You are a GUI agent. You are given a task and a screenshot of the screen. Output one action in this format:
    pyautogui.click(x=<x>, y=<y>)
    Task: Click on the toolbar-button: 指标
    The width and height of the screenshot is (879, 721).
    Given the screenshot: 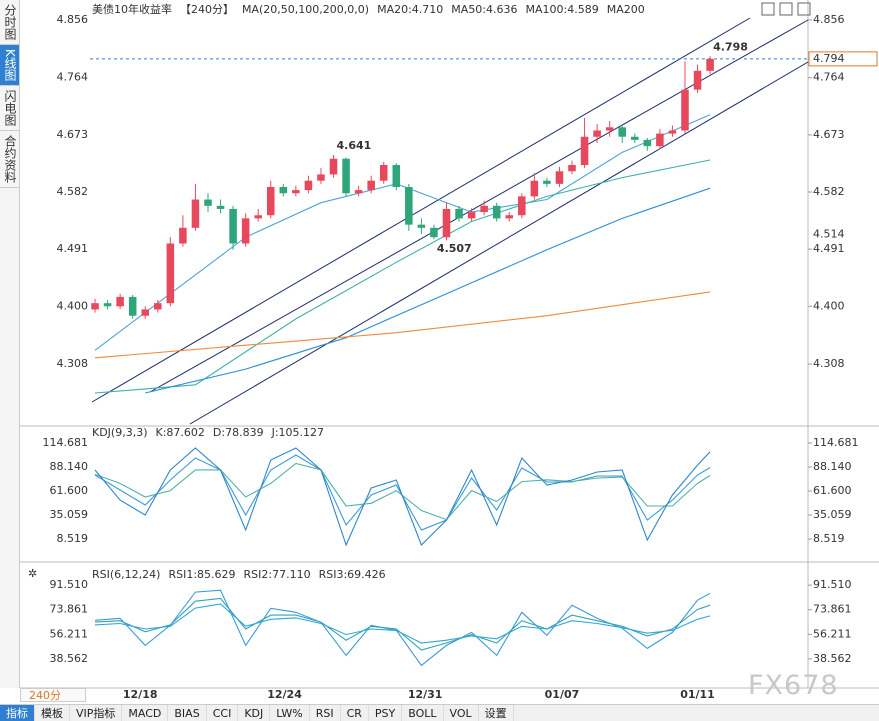 What is the action you would take?
    pyautogui.click(x=17, y=713)
    